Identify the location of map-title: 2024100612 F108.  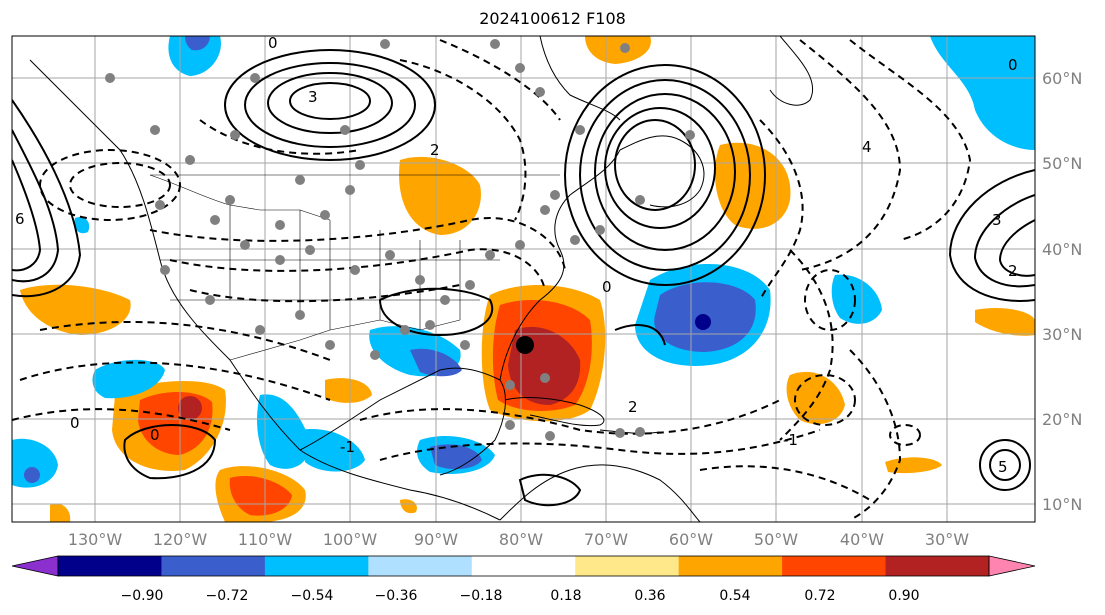
(552, 18).